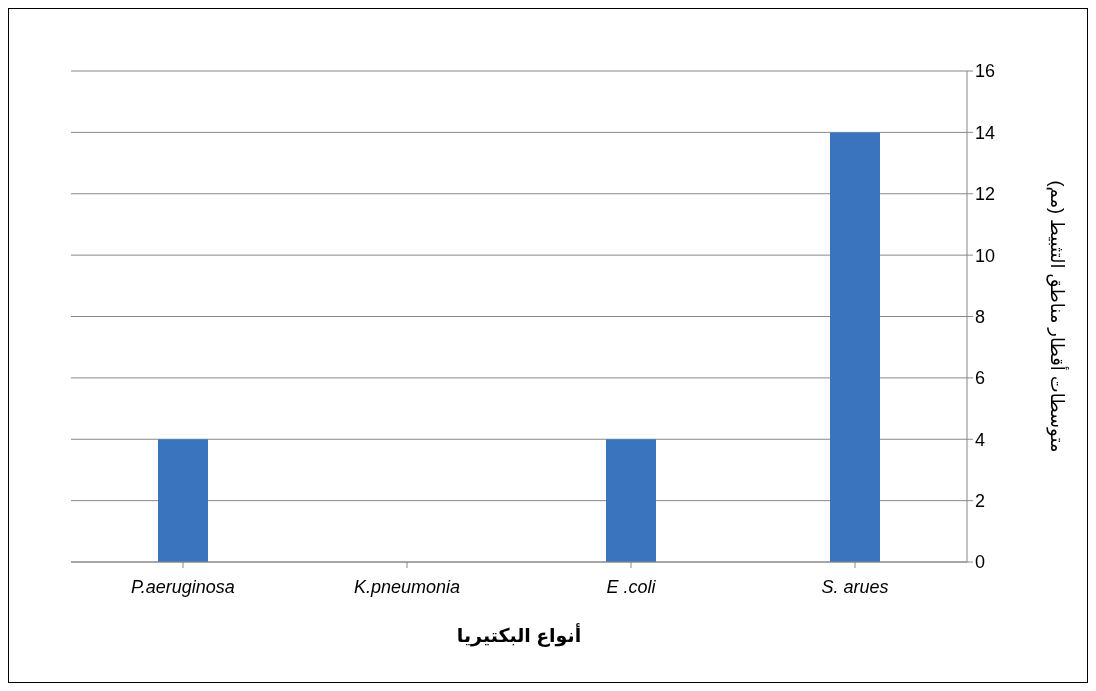 This screenshot has width=1096, height=691. Describe the element at coordinates (183, 586) in the screenshot. I see `x-tick-label: P.aeruginosa` at that location.